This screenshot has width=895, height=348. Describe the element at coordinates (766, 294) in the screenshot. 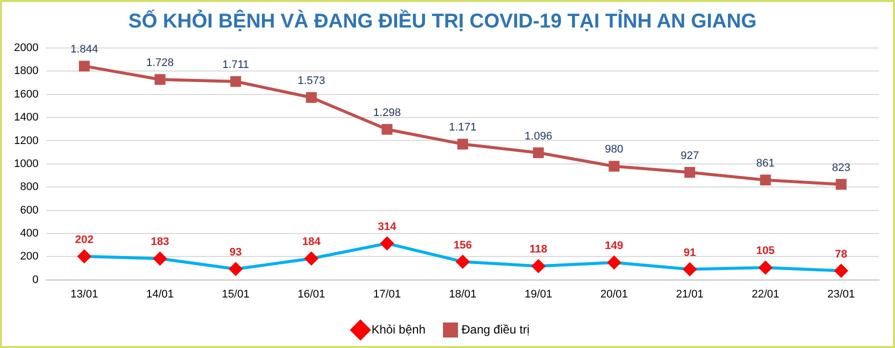

I see `x-tick-label: 22/01` at that location.